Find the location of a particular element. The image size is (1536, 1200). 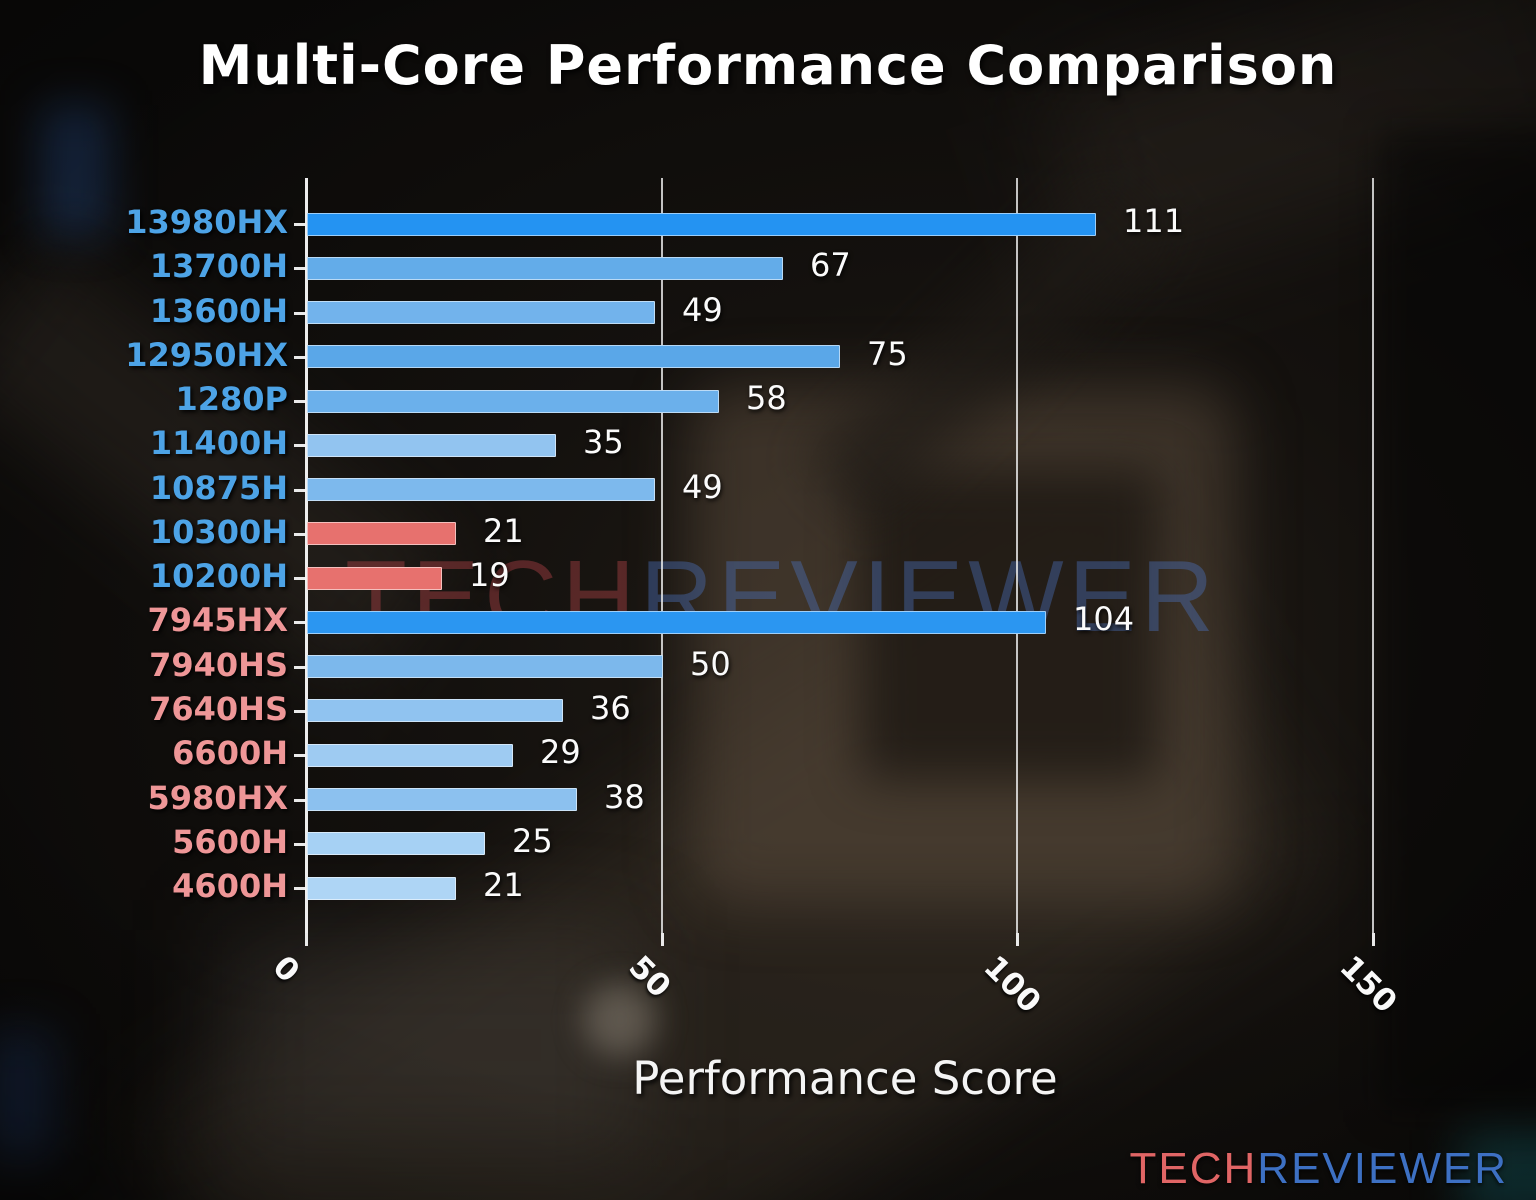

gridline-x100 is located at coordinates (1017, 555).